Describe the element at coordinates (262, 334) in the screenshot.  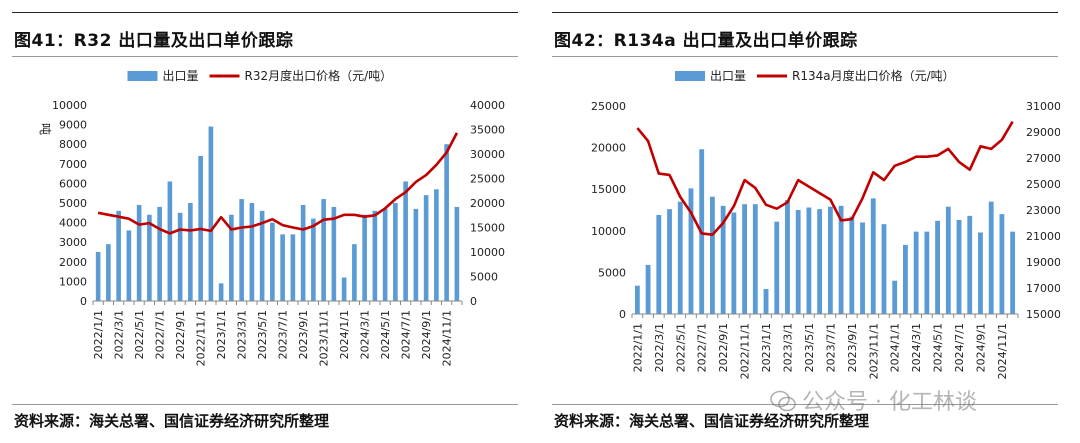
I see `x-tick-label: 2023/5/1` at that location.